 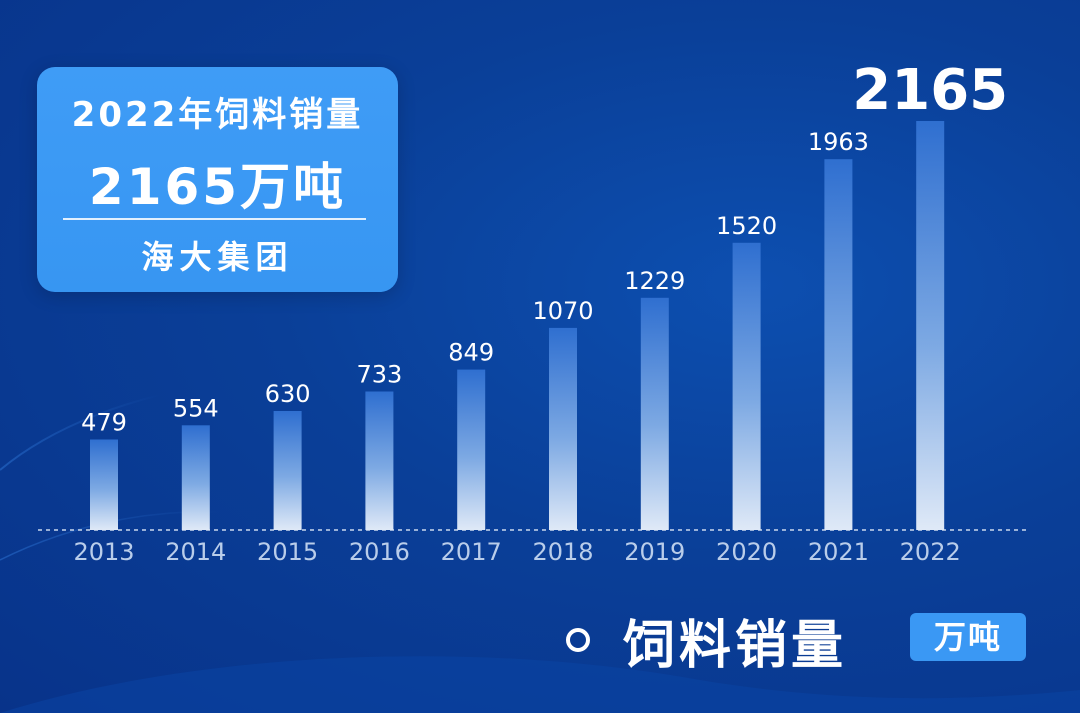 I want to click on bar-2014, so click(x=195, y=477).